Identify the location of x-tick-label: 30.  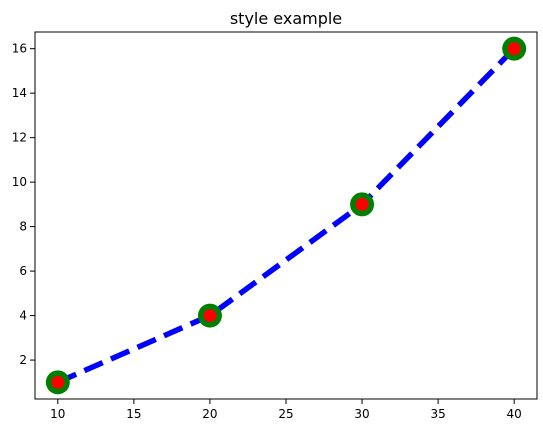
(361, 414).